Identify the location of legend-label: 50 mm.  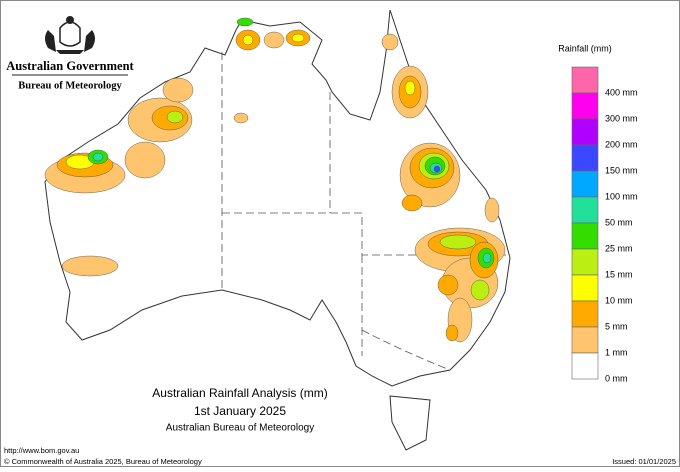
(619, 222).